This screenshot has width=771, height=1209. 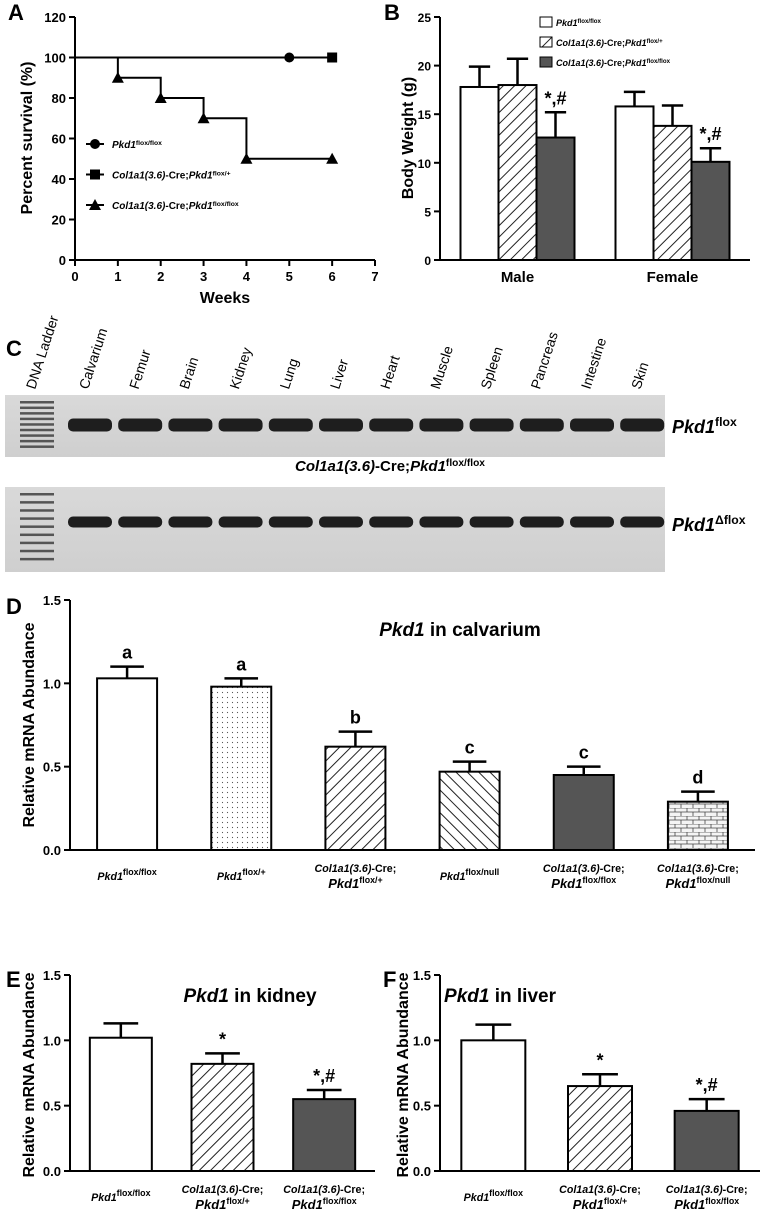 What do you see at coordinates (355, 718) in the screenshot?
I see `annotation: b` at bounding box center [355, 718].